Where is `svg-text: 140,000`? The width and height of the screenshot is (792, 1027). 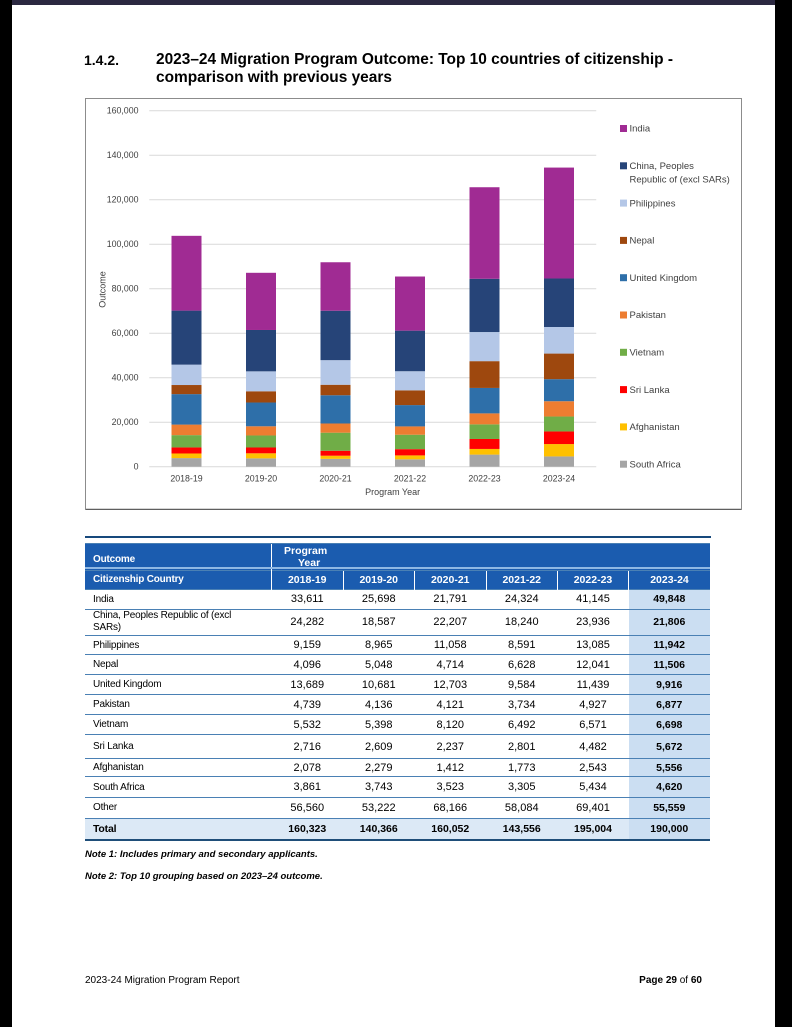 svg-text: 140,000 is located at coordinates (123, 155).